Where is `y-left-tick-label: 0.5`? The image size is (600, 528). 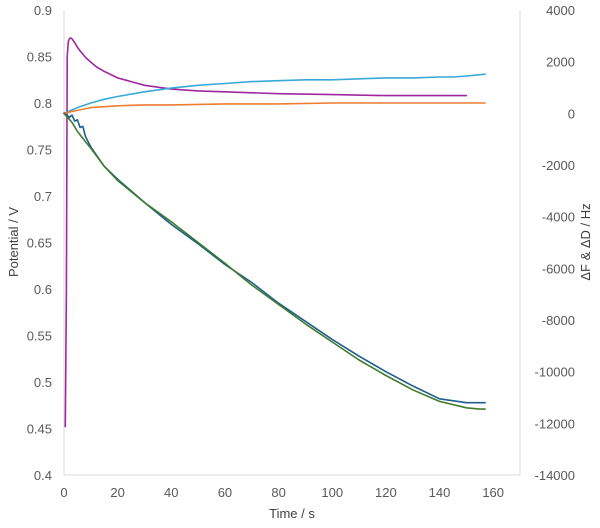
y-left-tick-label: 0.5 is located at coordinates (43, 382).